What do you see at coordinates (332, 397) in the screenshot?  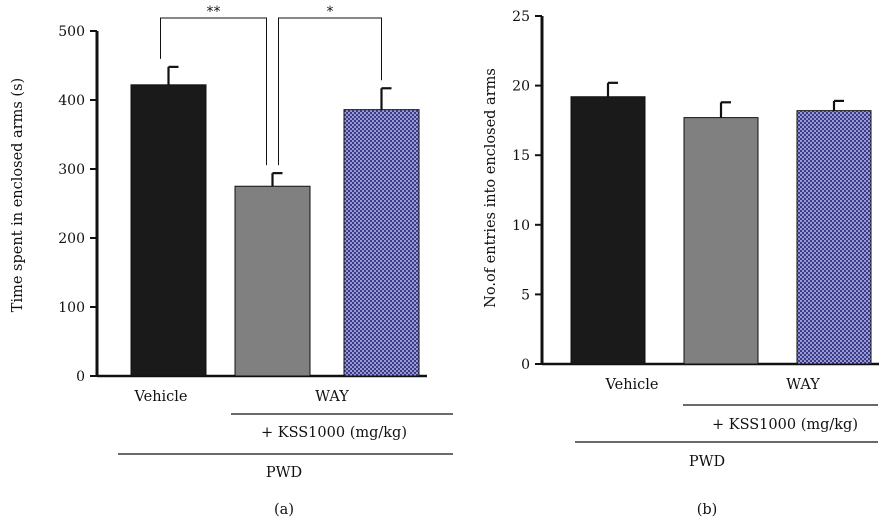 I see `panel-a-category-way: WAY` at bounding box center [332, 397].